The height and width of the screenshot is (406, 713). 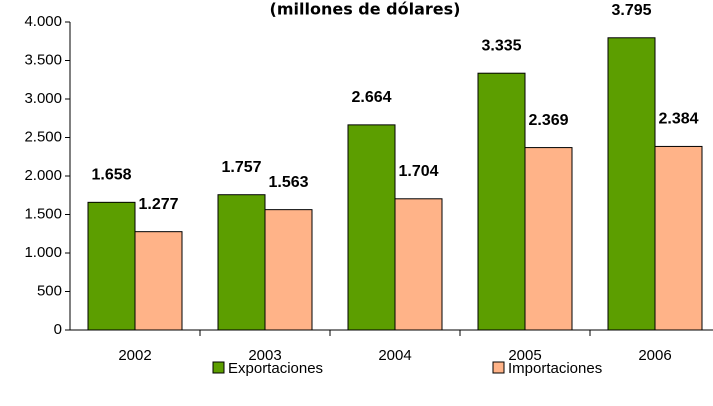 What do you see at coordinates (43, 175) in the screenshot?
I see `y-tick-label: 2.000` at bounding box center [43, 175].